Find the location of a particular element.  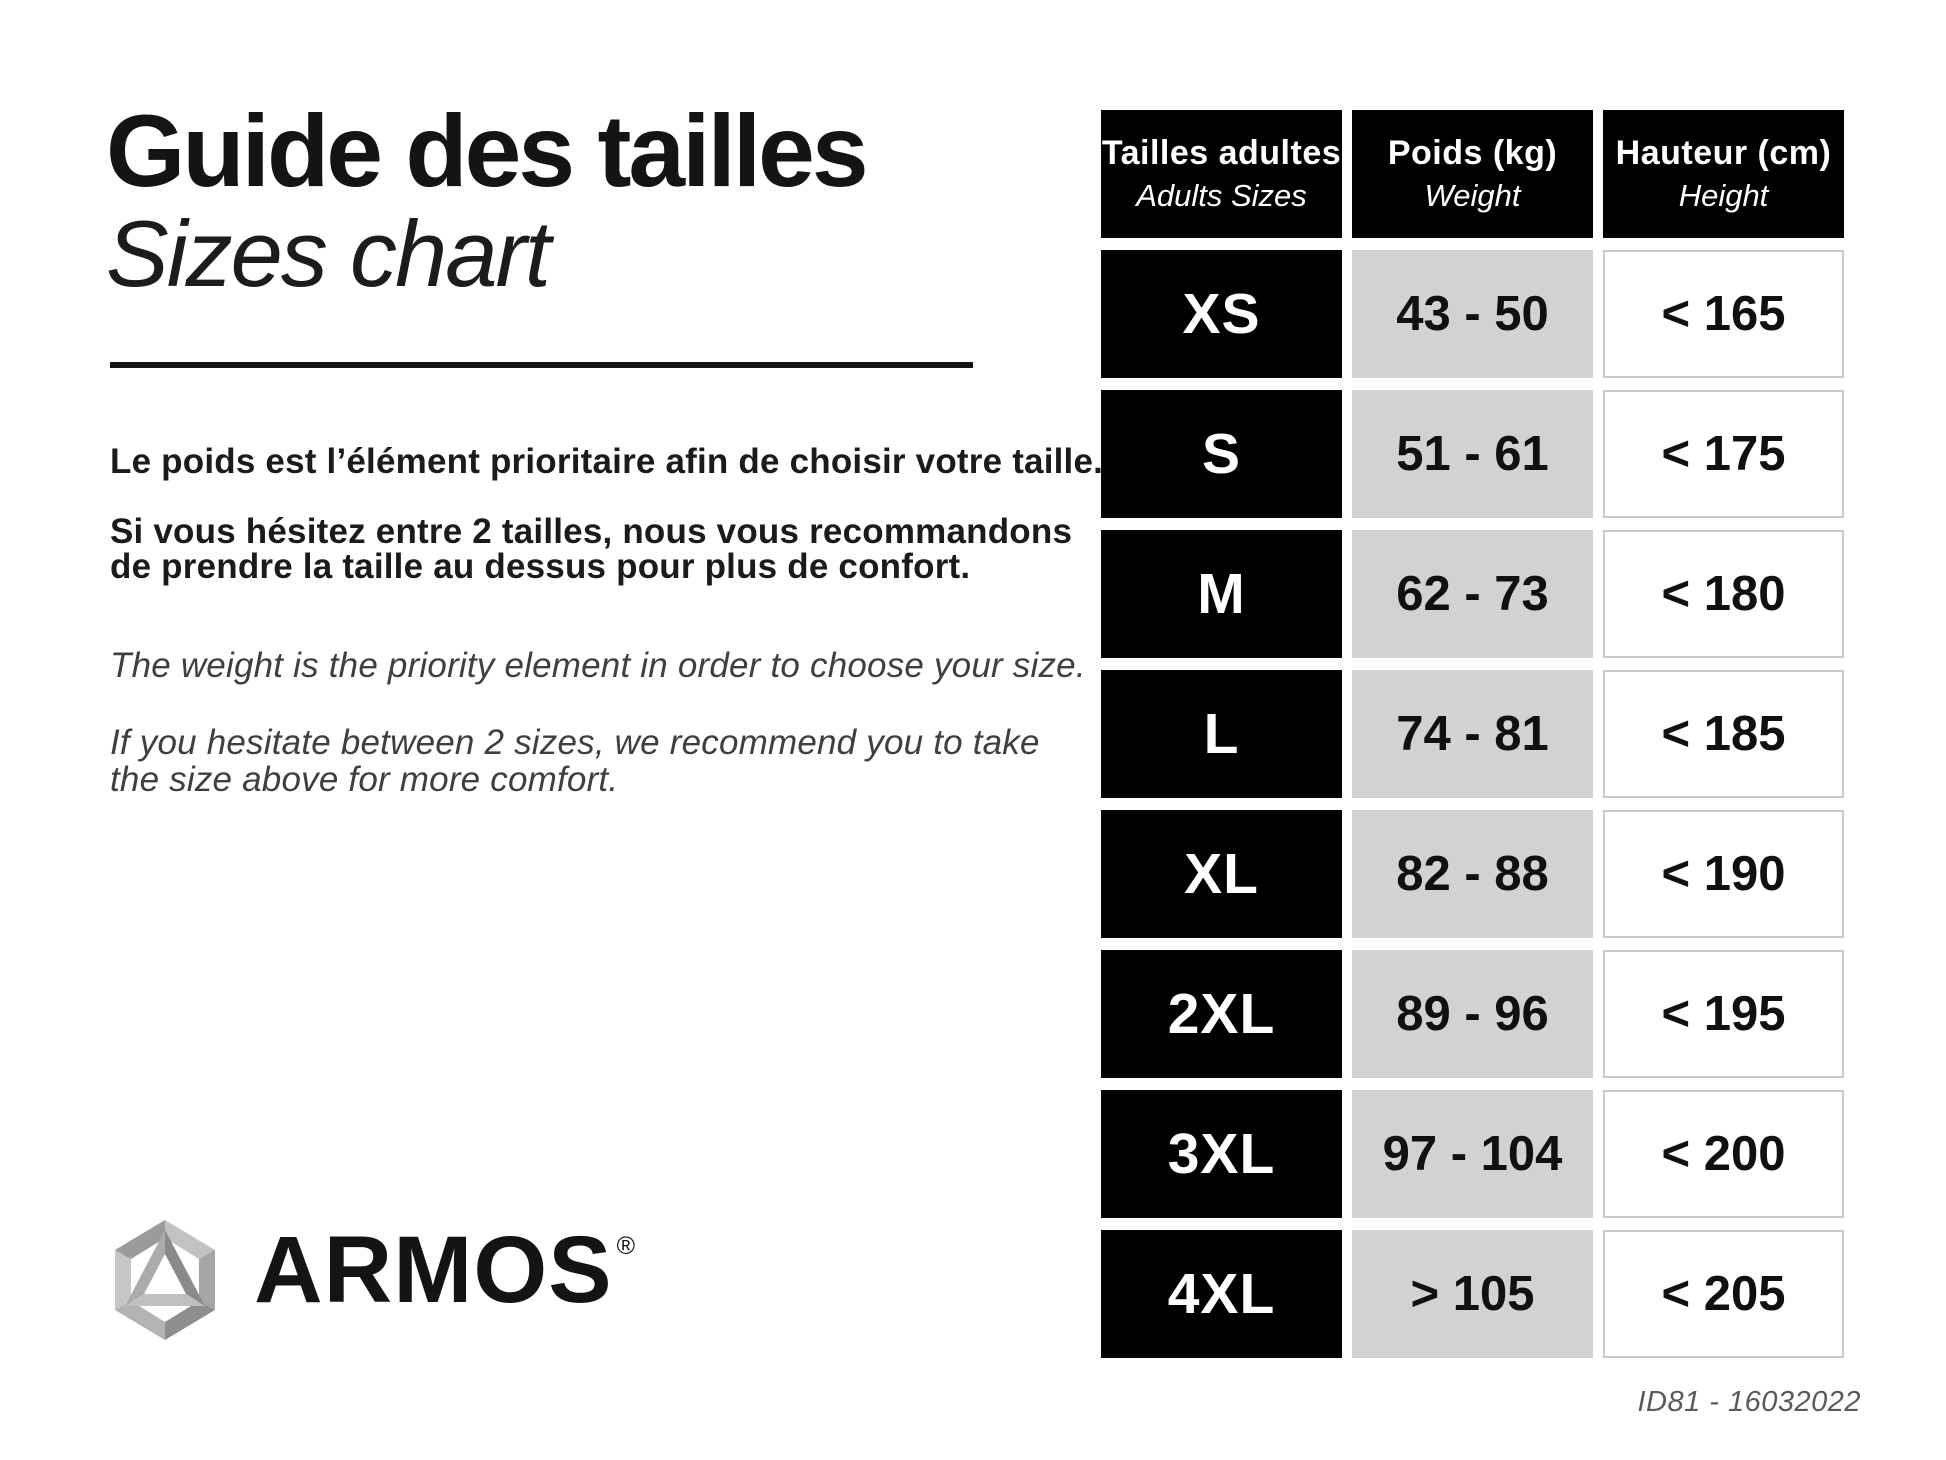

registered-trademark-symbol: ® is located at coordinates (626, 1245).